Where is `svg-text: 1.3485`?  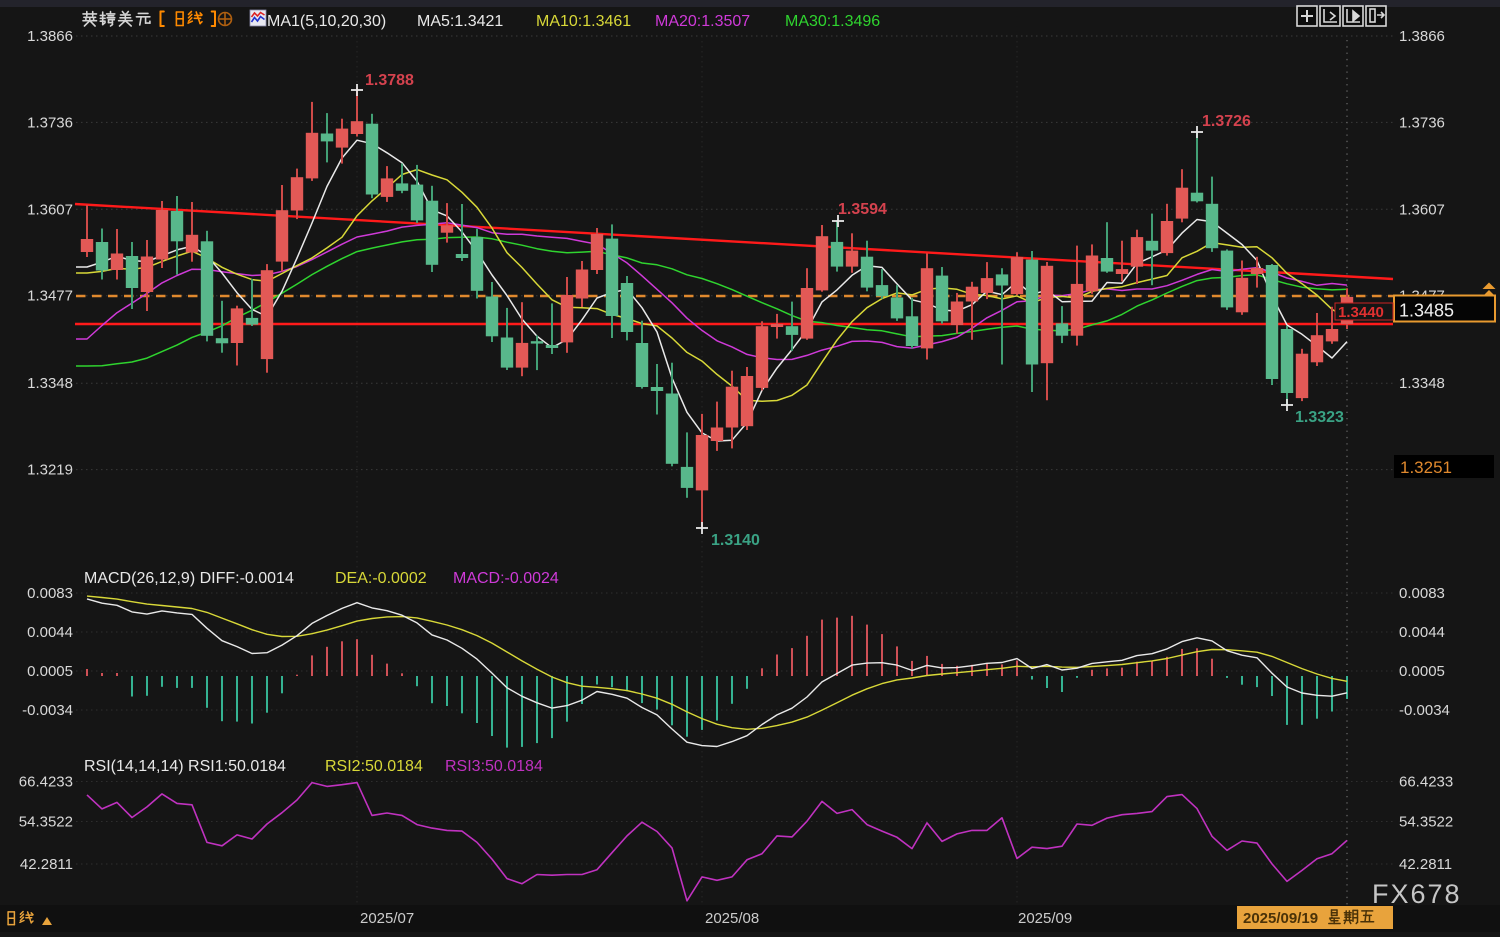 svg-text: 1.3485 is located at coordinates (1426, 311).